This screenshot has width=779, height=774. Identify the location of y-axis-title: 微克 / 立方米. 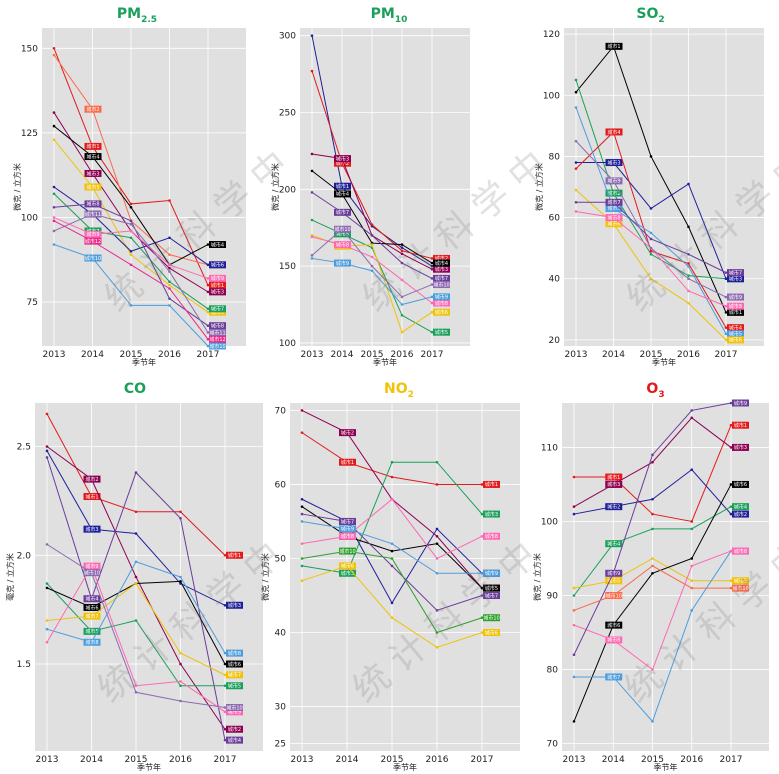
(275, 187).